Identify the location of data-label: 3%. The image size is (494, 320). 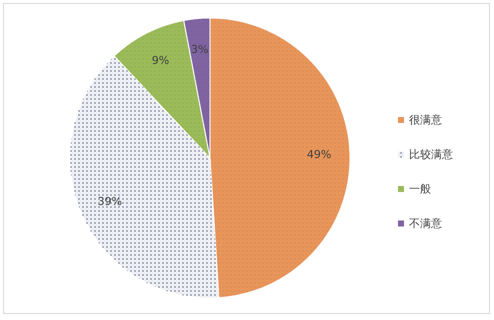
(199, 49).